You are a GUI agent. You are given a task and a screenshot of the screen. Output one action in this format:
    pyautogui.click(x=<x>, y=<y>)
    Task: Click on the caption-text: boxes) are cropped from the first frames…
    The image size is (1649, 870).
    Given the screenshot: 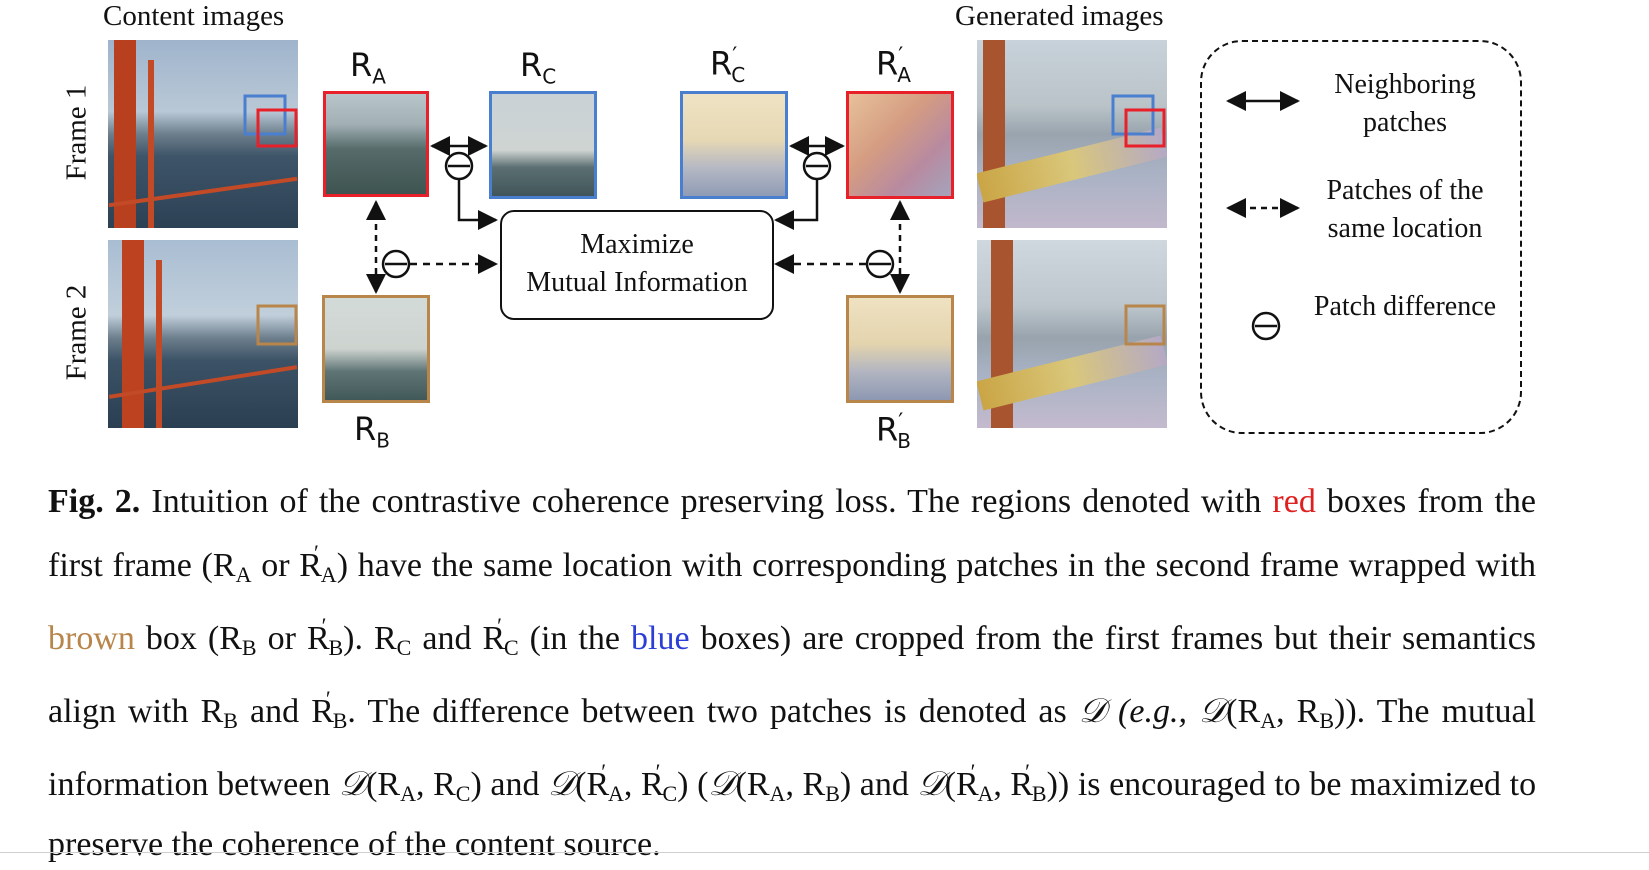 What is the action you would take?
    pyautogui.click(x=792, y=675)
    